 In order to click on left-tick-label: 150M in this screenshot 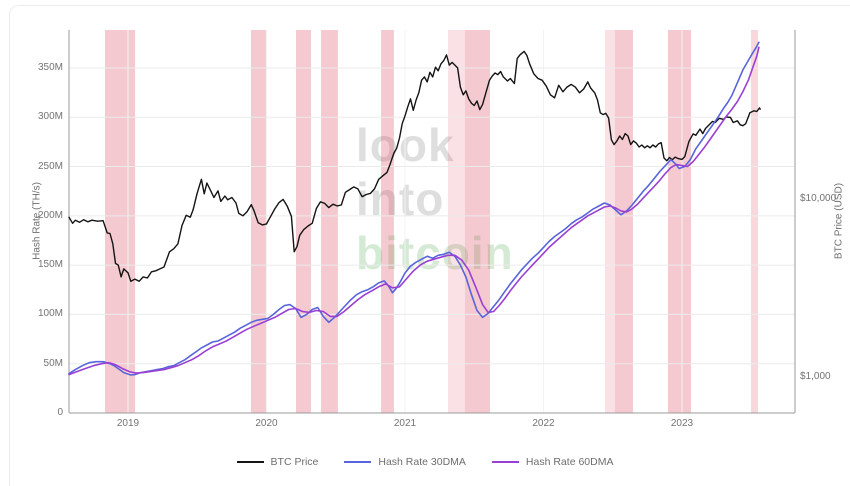, I will do `click(50, 265)`.